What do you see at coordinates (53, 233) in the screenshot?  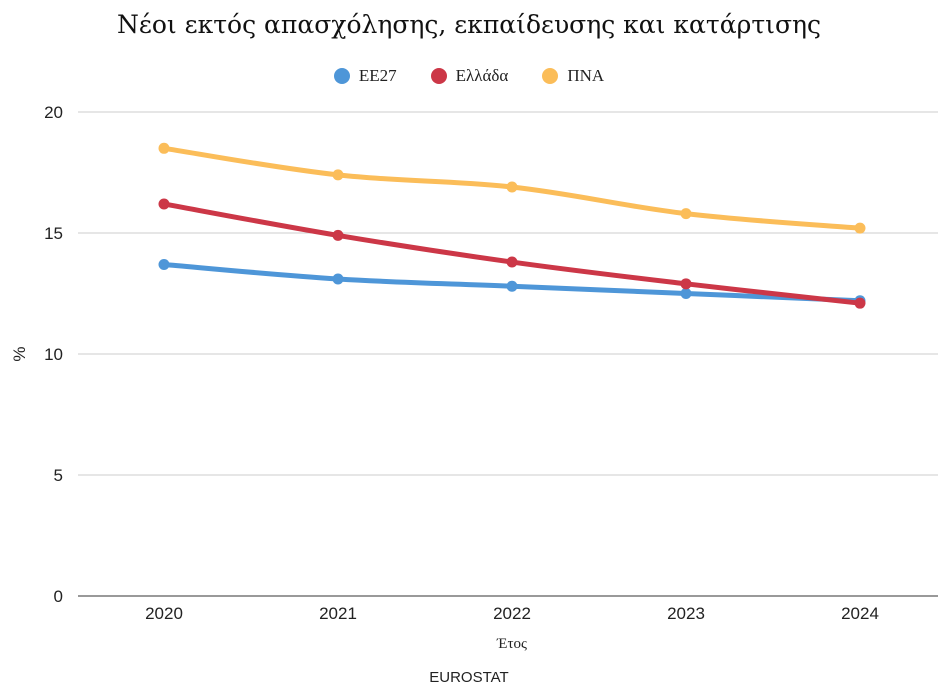 I see `y-tick-label: 15` at bounding box center [53, 233].